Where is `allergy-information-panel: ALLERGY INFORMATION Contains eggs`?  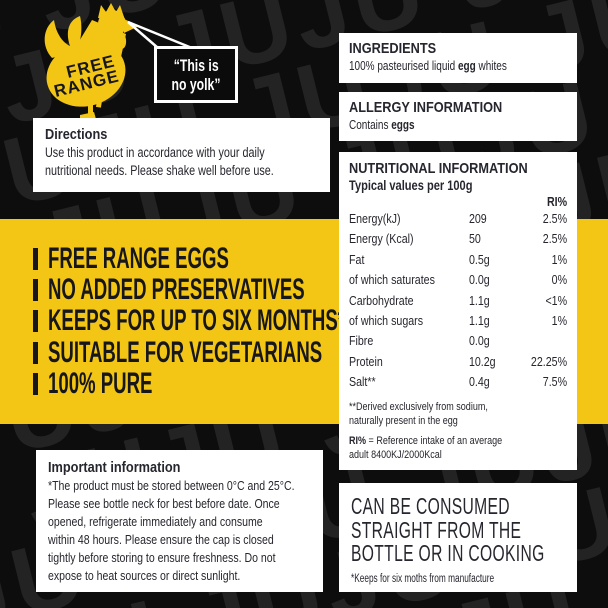 allergy-information-panel: ALLERGY INFORMATION Contains eggs is located at coordinates (458, 116).